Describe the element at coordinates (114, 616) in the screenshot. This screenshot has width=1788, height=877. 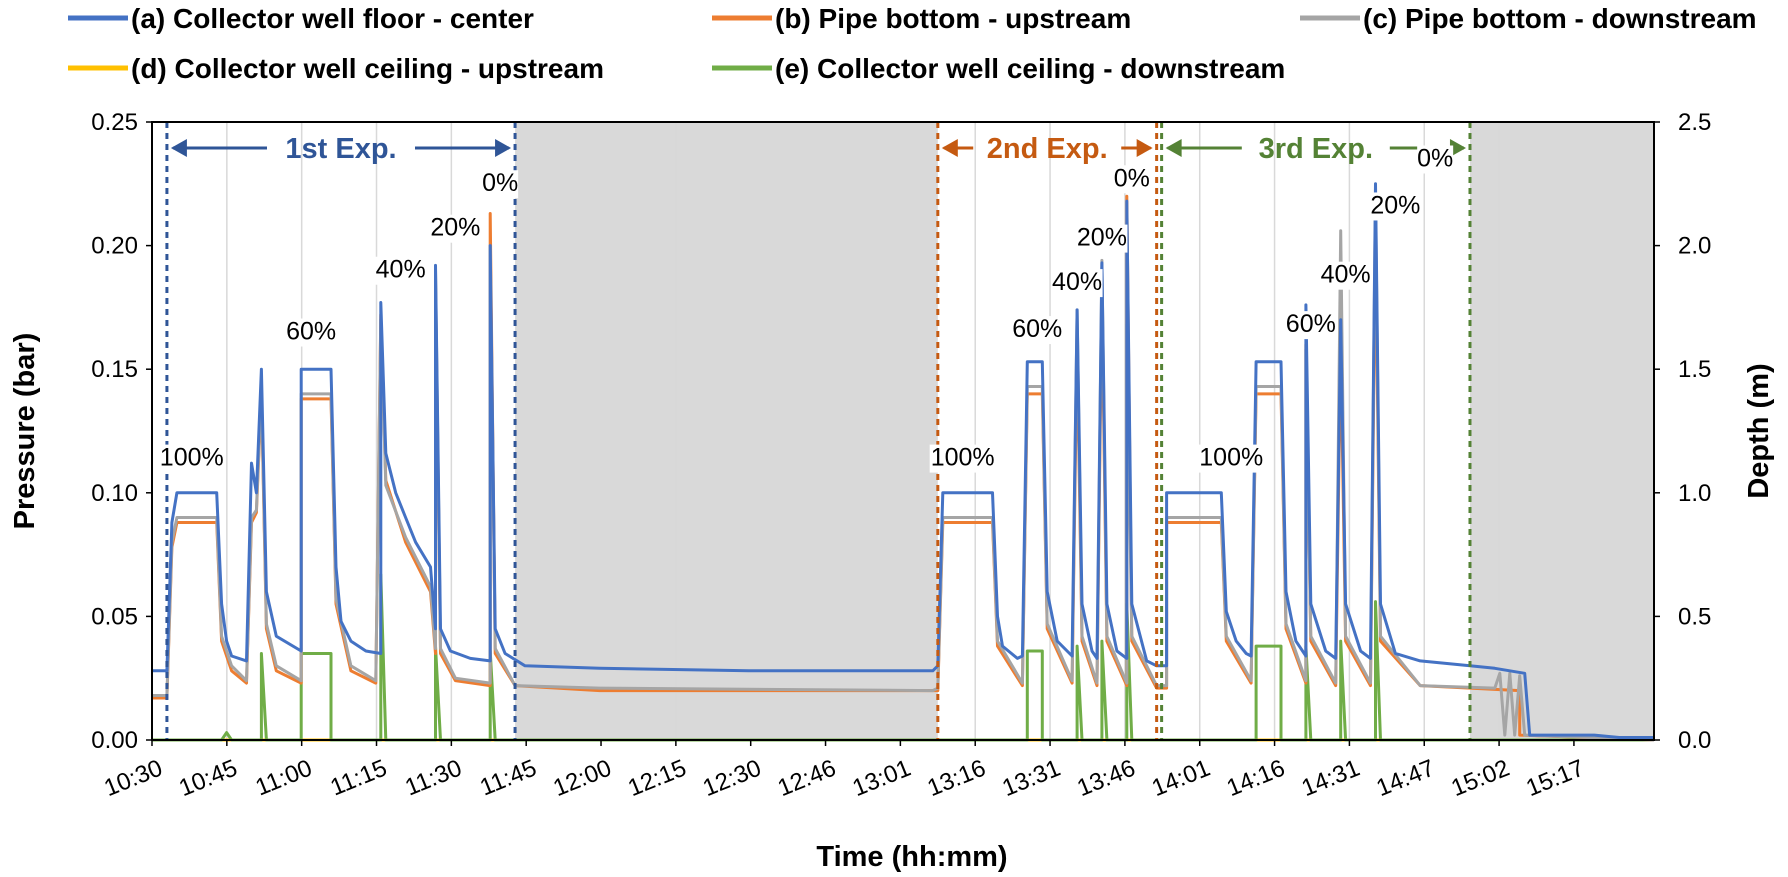
I see `y-tick-label: 0.05` at that location.